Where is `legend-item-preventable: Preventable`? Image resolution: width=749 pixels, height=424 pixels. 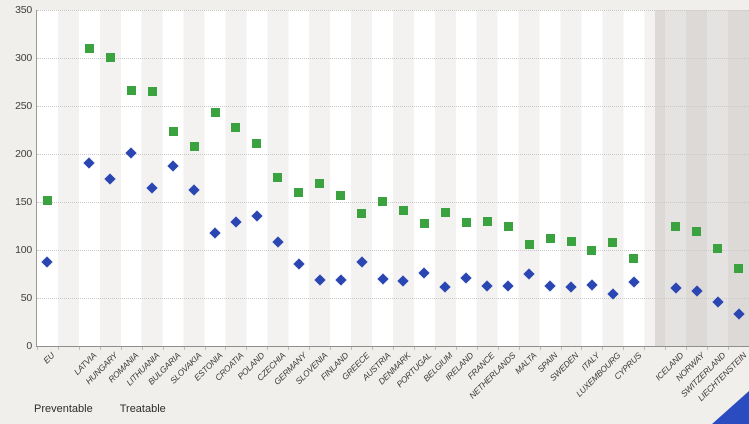 legend-item-preventable: Preventable is located at coordinates (56, 409).